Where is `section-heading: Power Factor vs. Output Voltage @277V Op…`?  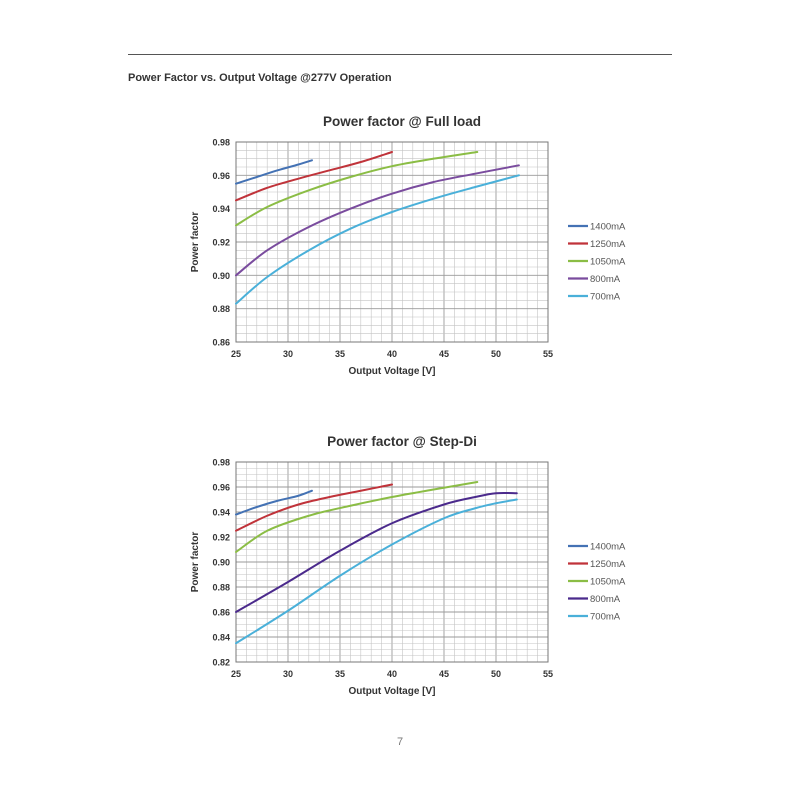
section-heading: Power Factor vs. Output Voltage @277V Op… is located at coordinates (260, 78).